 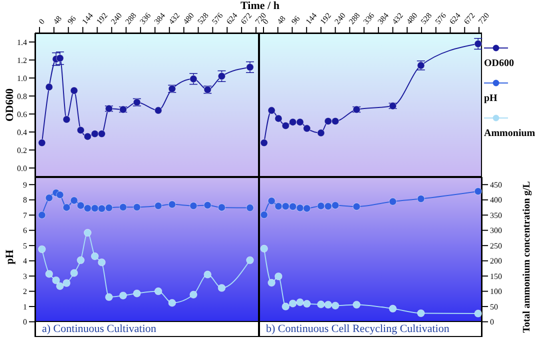 I want to click on y-tick-label: 1, so click(x=25, y=307).